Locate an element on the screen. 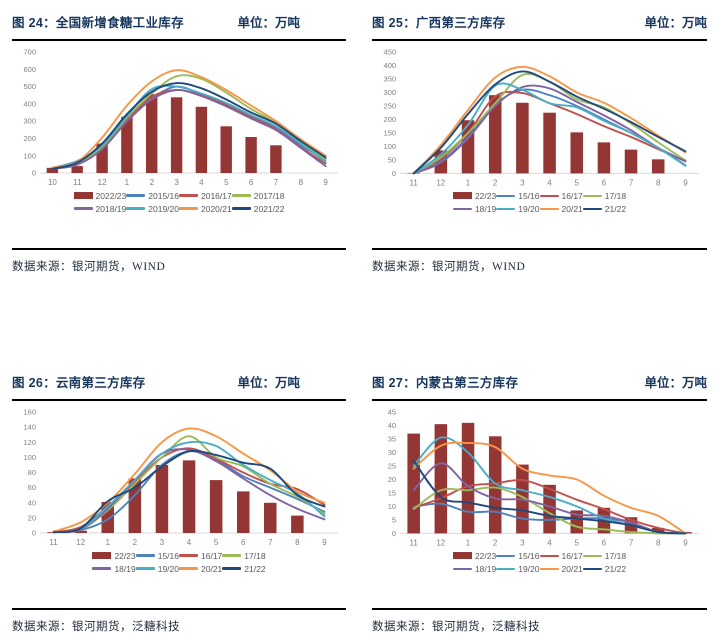  legend-label: 17/18 is located at coordinates (615, 195).